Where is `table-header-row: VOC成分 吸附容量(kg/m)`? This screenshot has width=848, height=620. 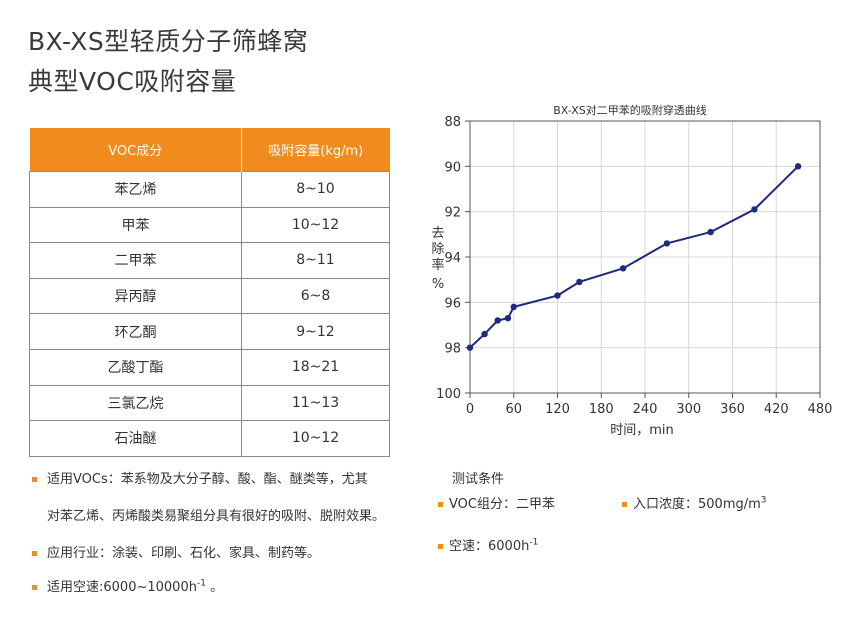 table-header-row: VOC成分 吸附容量(kg/m) is located at coordinates (209, 150).